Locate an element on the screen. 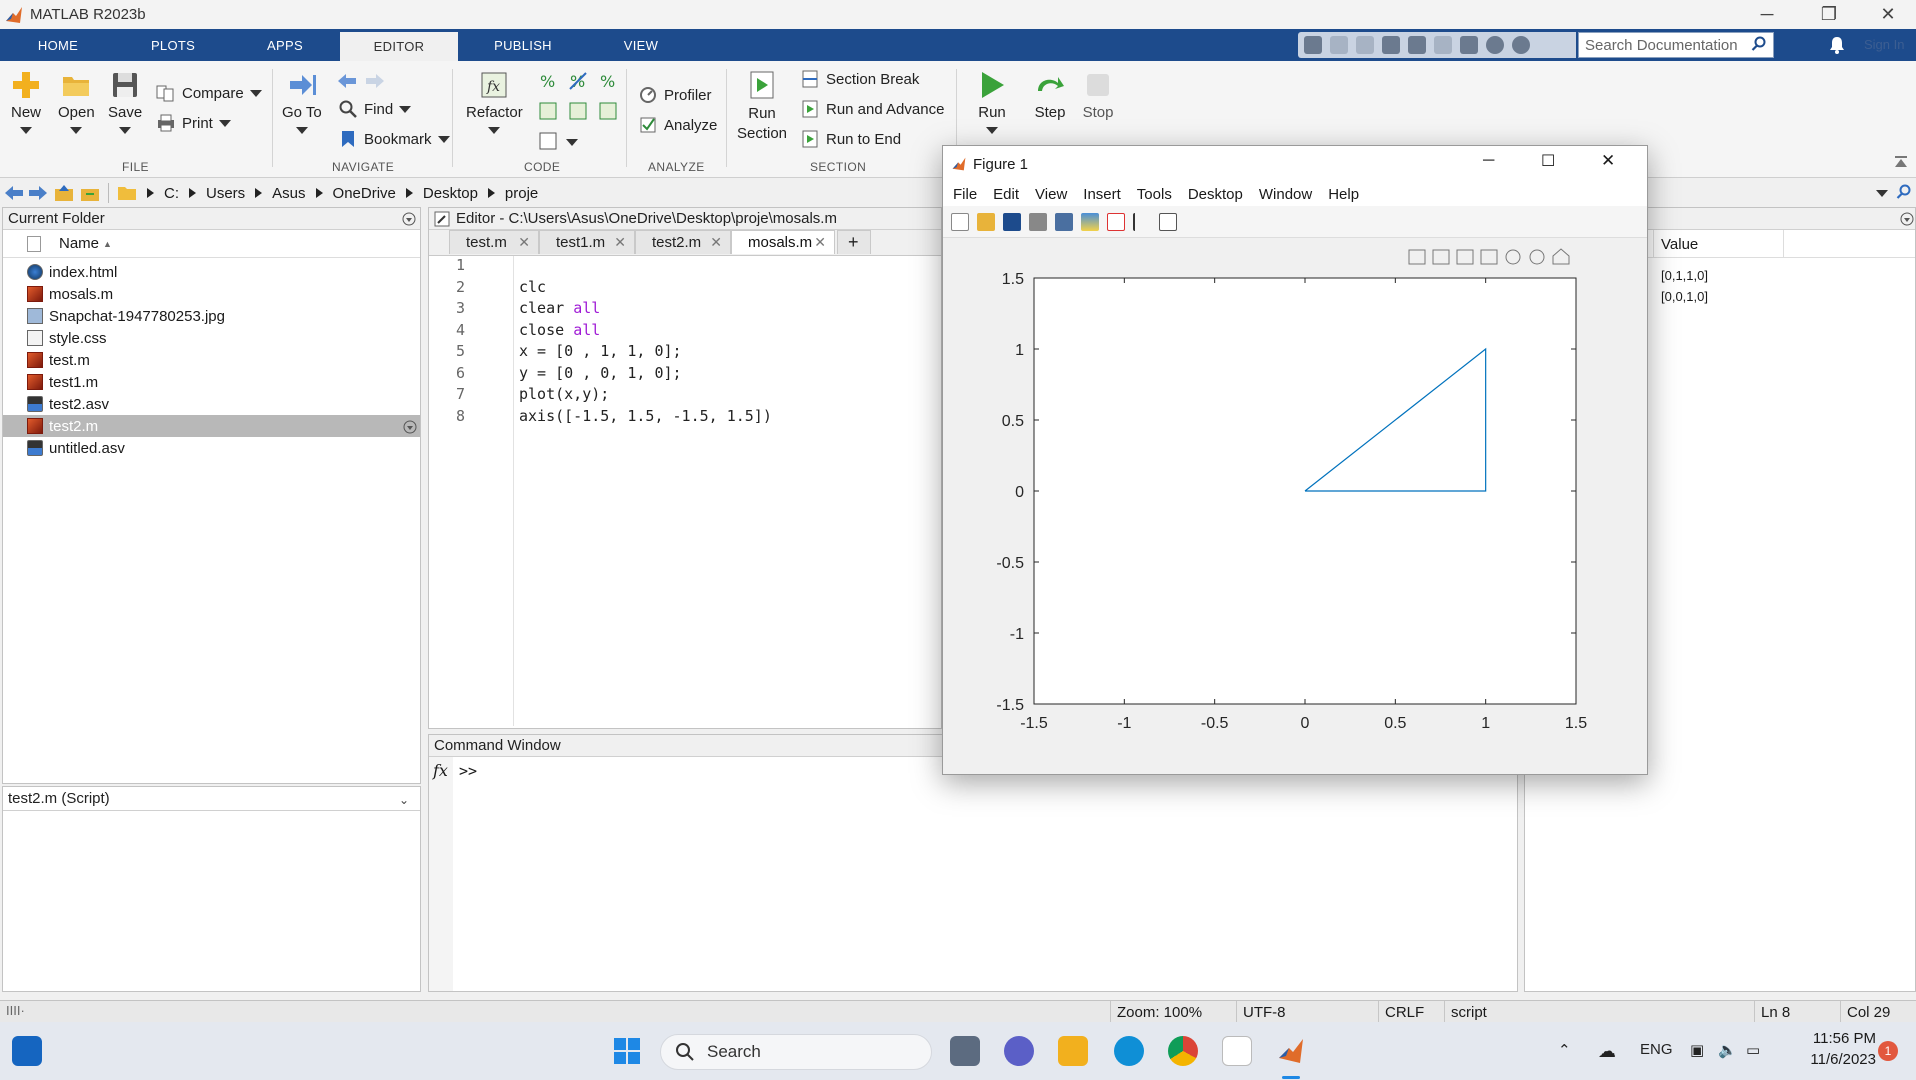 This screenshot has height=1080, width=1916. smart-indent-icon is located at coordinates (548, 111).